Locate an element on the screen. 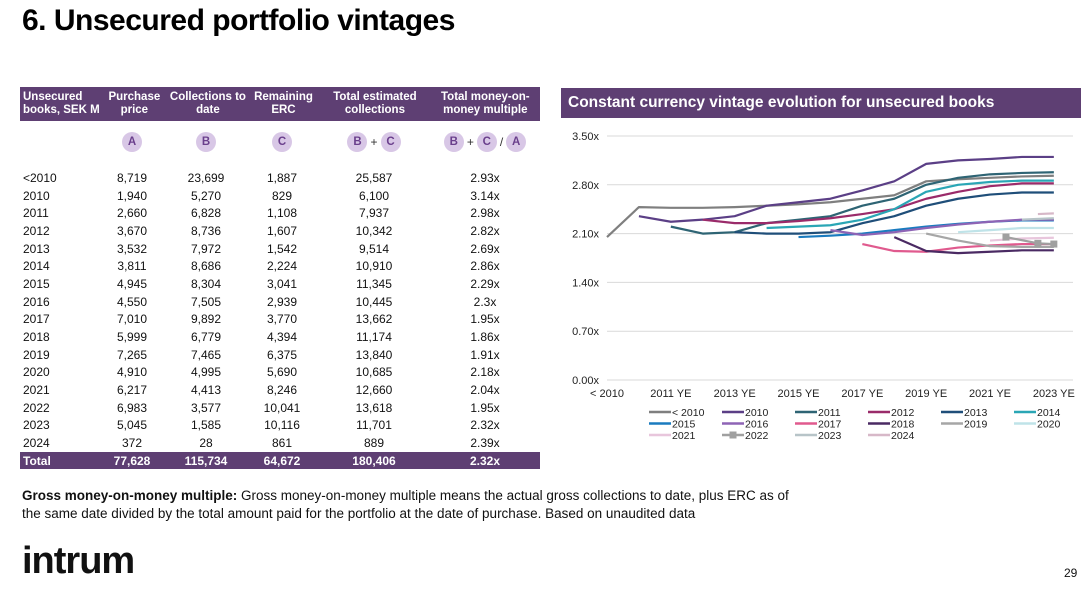  letter-b-badge: B is located at coordinates (206, 142).